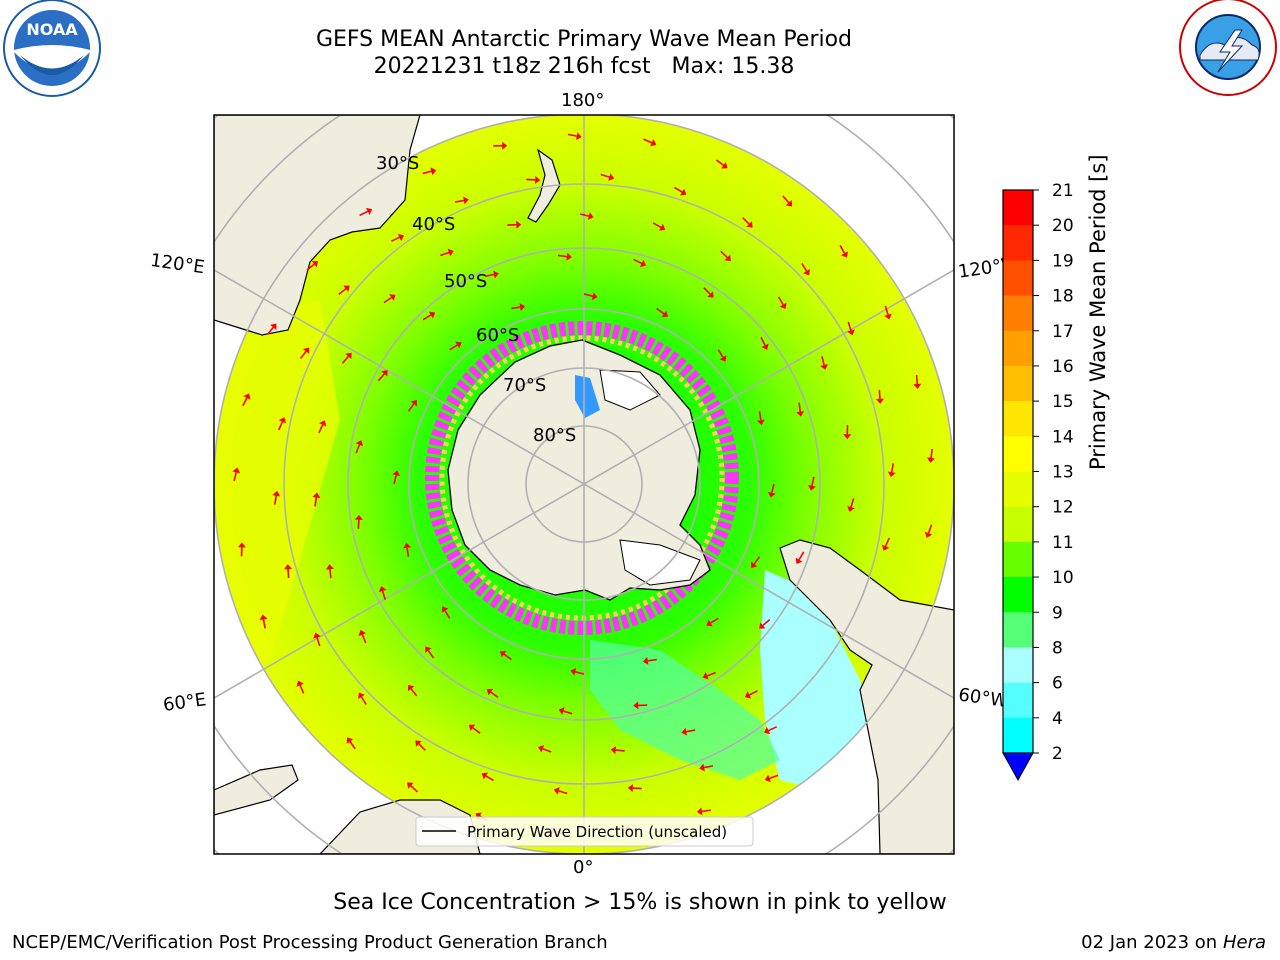  What do you see at coordinates (1228, 48) in the screenshot?
I see `nws-logo` at bounding box center [1228, 48].